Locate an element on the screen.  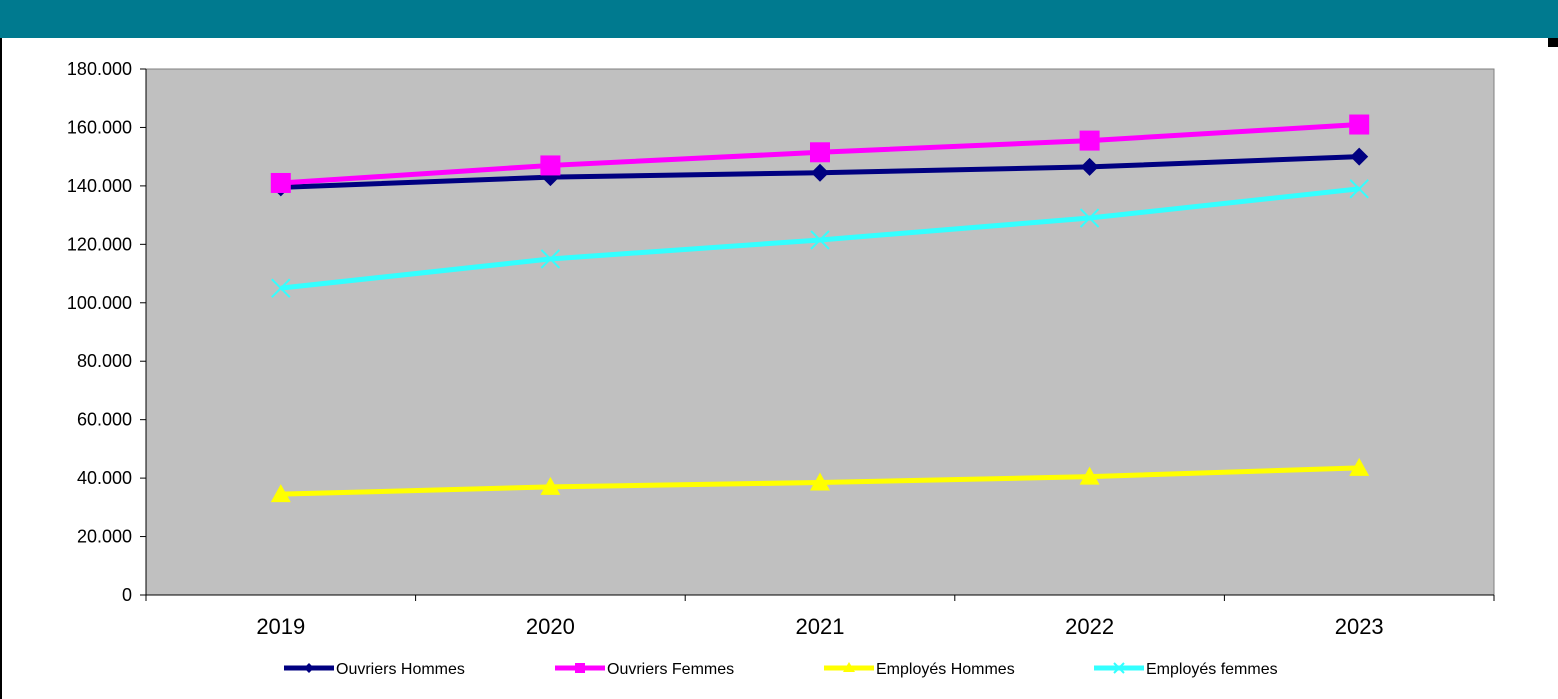
legend-label: Employés femmes is located at coordinates (1212, 669).